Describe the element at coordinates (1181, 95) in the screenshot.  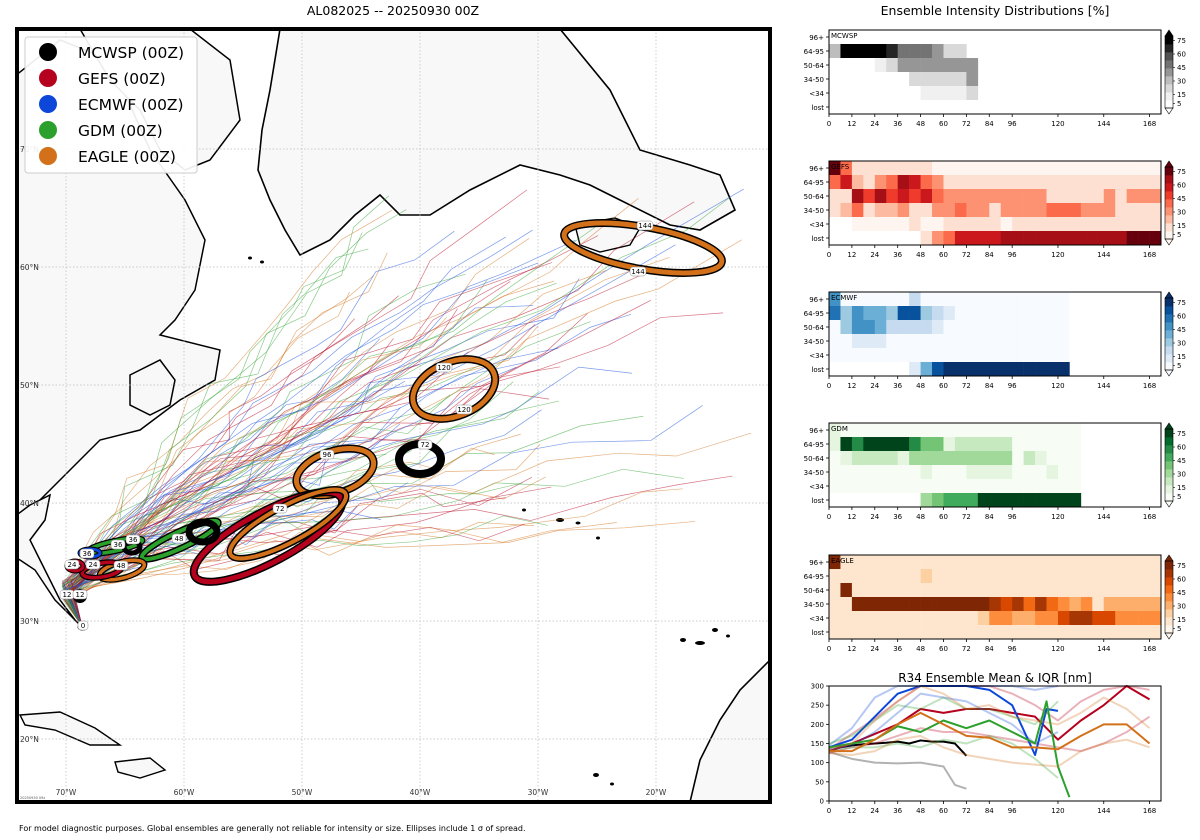
I see `colorbar-tick-label: 15` at that location.